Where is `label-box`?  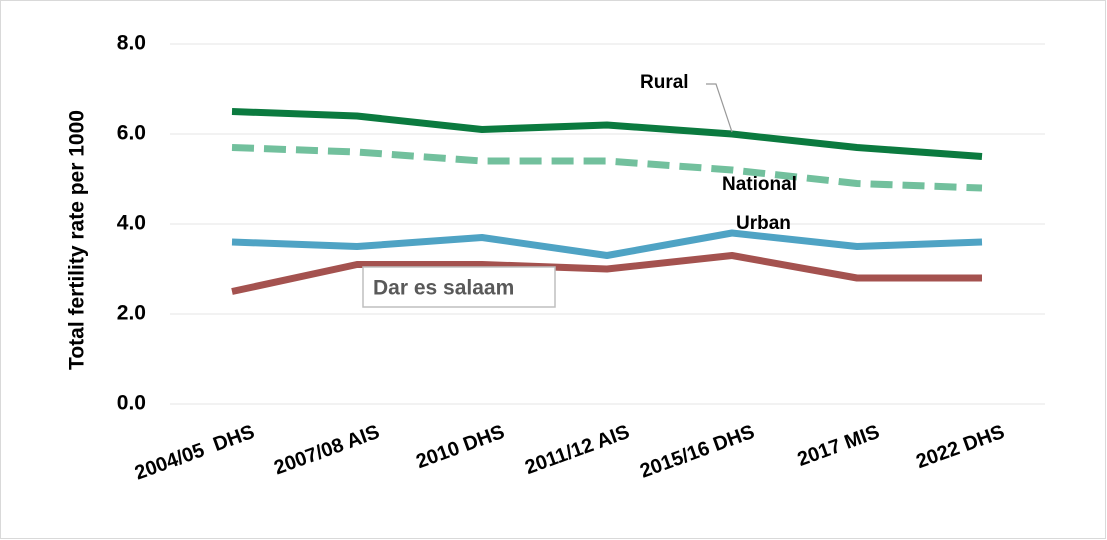
label-box is located at coordinates (459, 287).